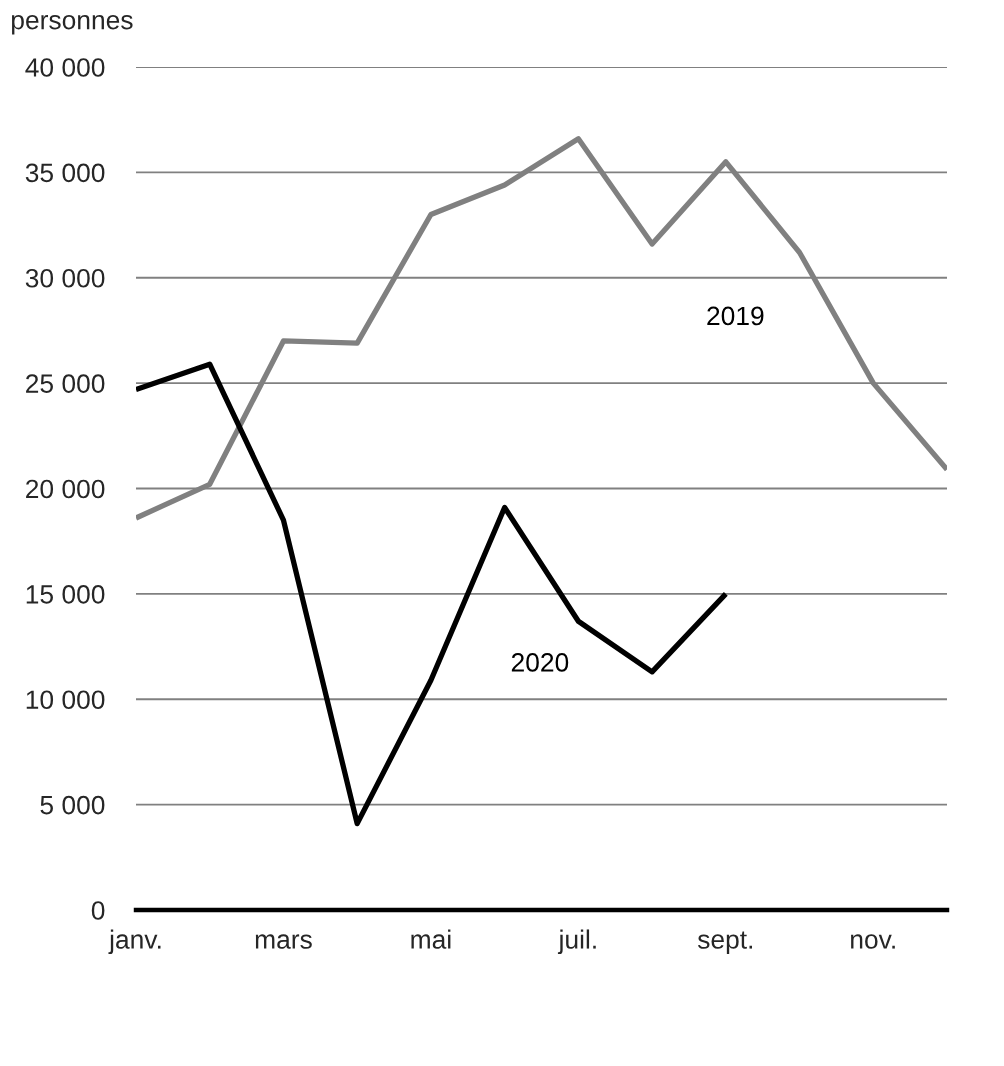  I want to click on y-tick-label: 15 000, so click(65, 594).